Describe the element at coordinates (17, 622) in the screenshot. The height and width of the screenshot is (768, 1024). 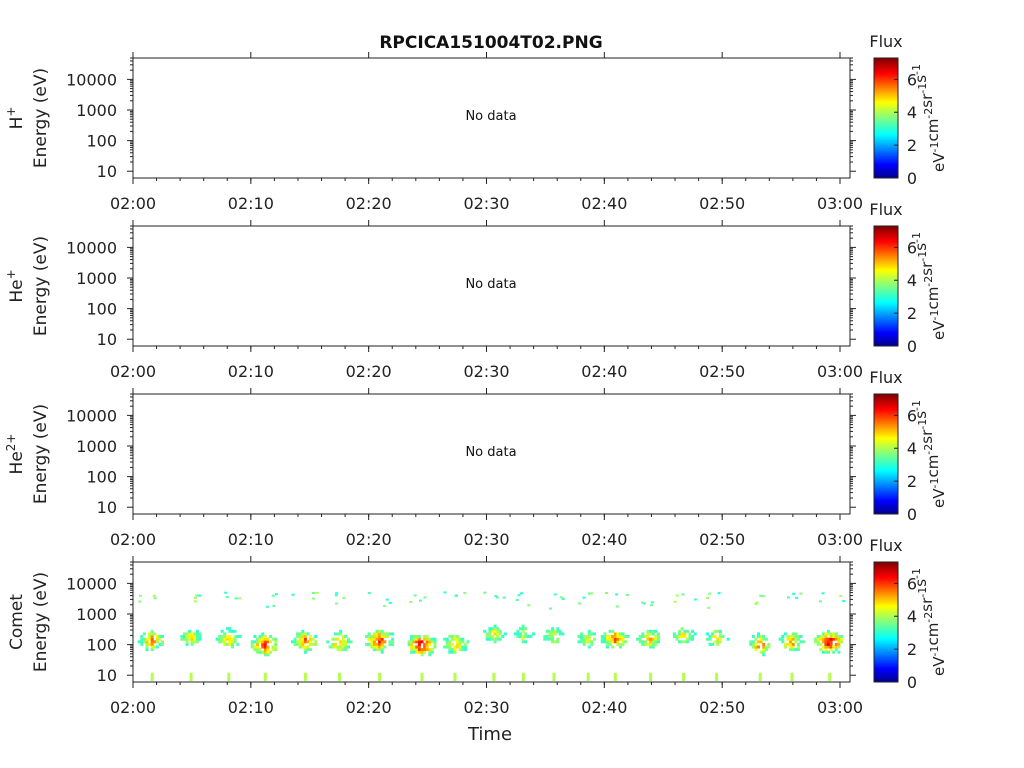
I see `panel-ion-label: Comet` at that location.